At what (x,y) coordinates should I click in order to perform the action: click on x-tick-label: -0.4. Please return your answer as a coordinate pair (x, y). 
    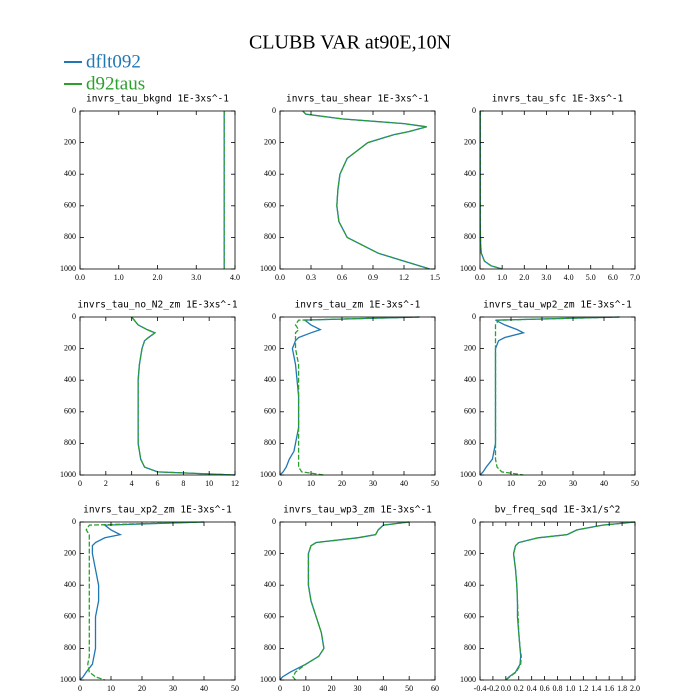
    Looking at the image, I should click on (480, 688).